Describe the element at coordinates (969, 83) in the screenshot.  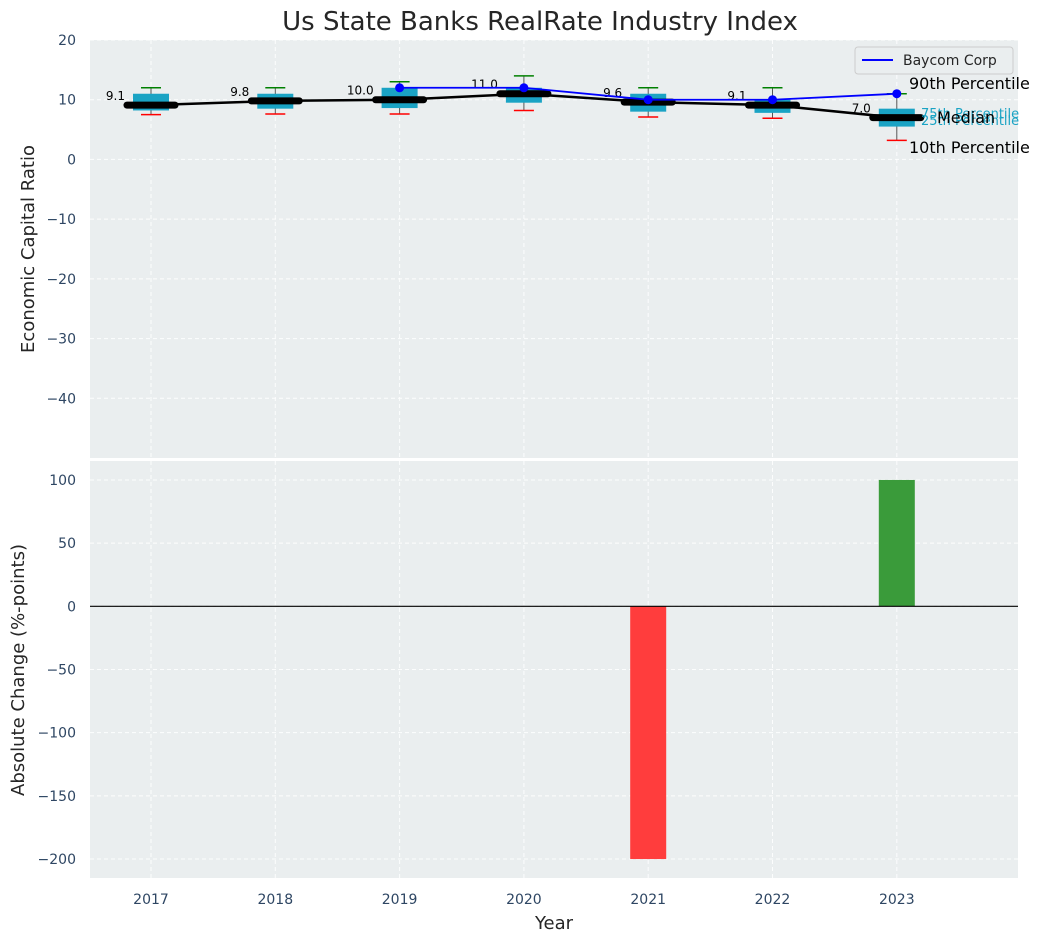
I see `p90-annotation: 90th Percentile` at that location.